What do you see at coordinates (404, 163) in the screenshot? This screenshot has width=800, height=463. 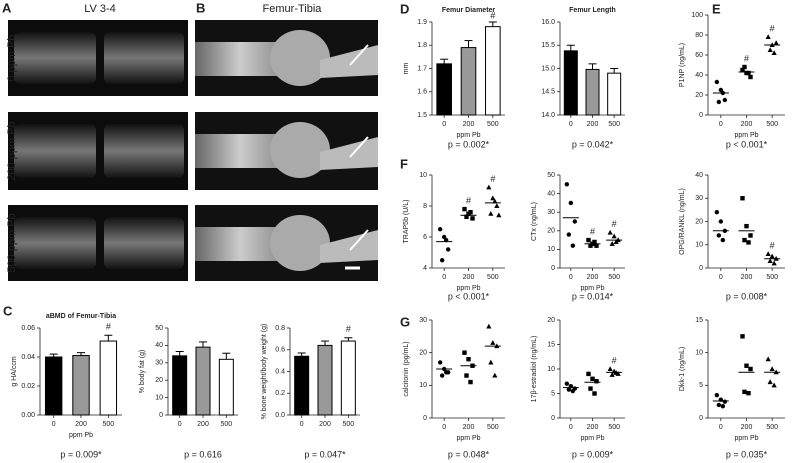 I see `panel-letter: F` at bounding box center [404, 163].